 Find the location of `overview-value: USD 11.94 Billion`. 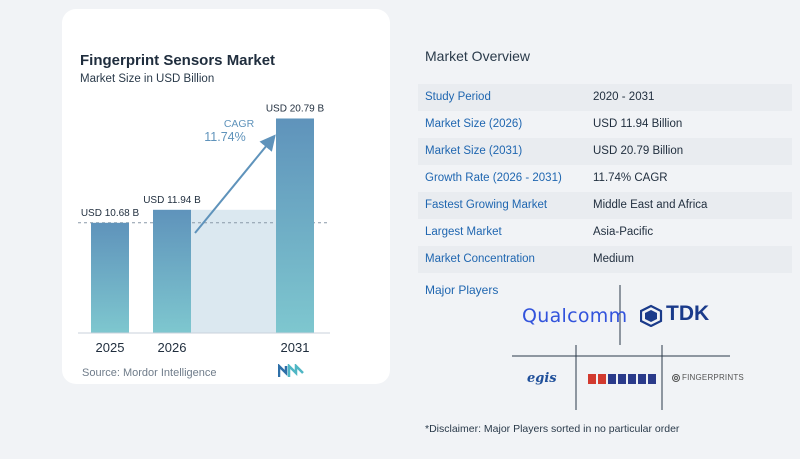

overview-value: USD 11.94 Billion is located at coordinates (638, 124).